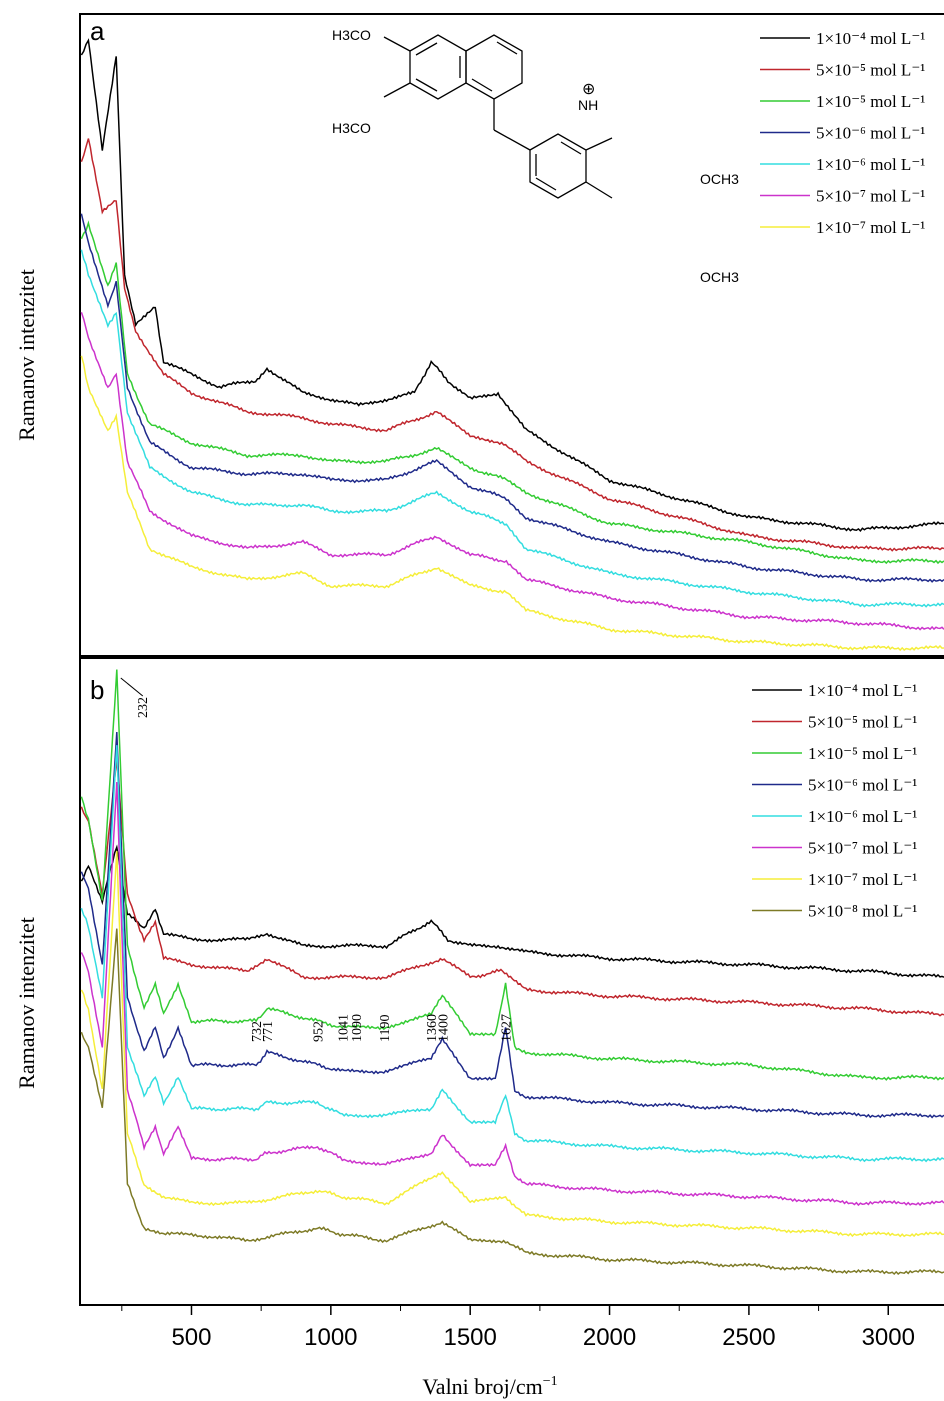 Image resolution: width=944 pixels, height=1401 pixels. Describe the element at coordinates (588, 89) in the screenshot. I see `structure-label-charge: ⊕` at that location.